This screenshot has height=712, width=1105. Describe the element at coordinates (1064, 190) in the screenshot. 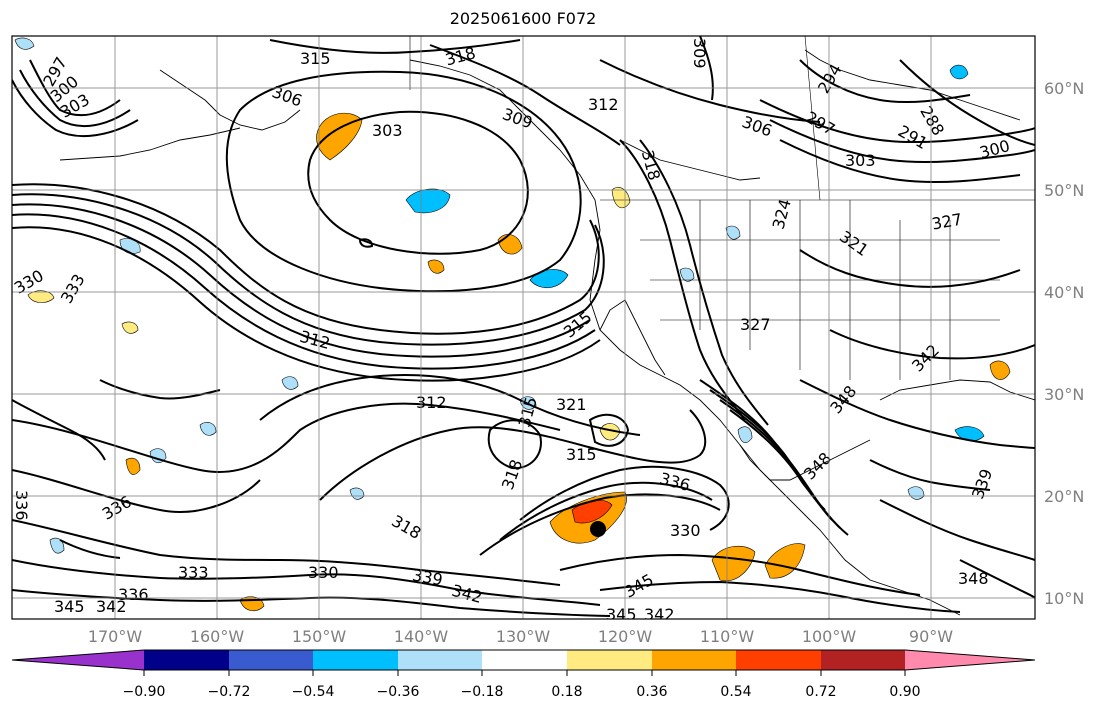

I see `lat-tick-label: 50°N` at that location.